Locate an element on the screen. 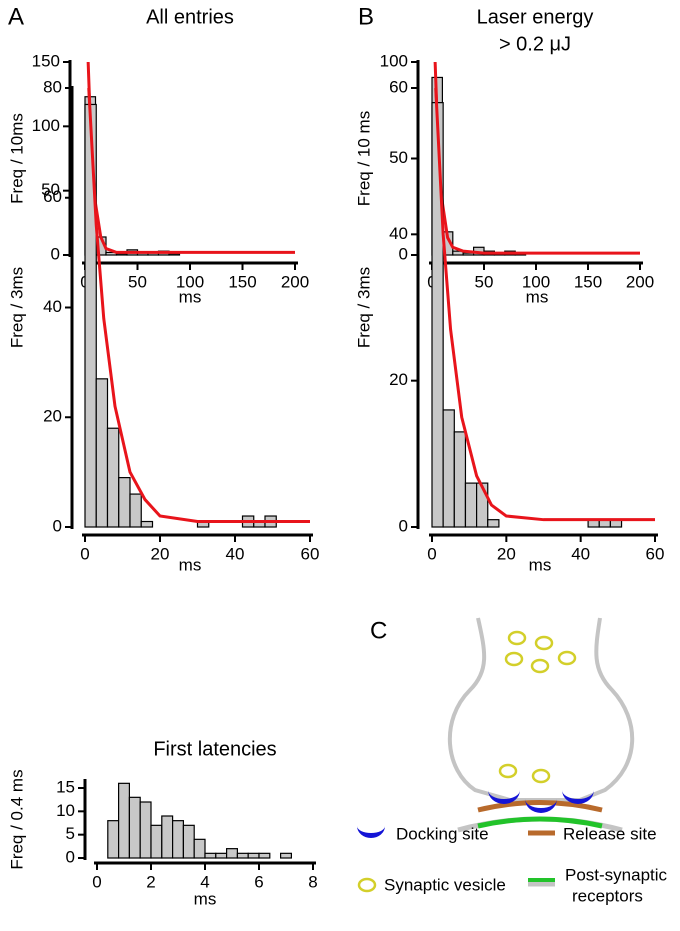  docking-sites is located at coordinates (541, 801).